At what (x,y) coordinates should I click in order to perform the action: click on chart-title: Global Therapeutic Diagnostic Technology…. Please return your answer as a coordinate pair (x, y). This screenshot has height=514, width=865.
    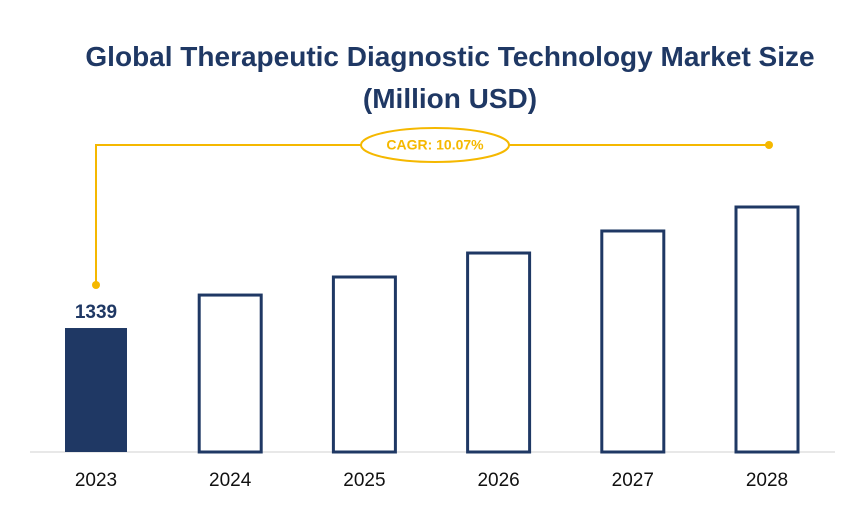
    Looking at the image, I should click on (450, 77).